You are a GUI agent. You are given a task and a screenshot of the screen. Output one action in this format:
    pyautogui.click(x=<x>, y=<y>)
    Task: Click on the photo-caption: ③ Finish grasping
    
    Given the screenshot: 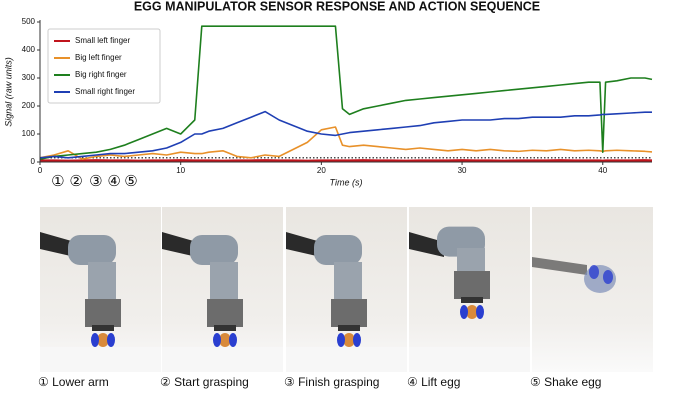 What is the action you would take?
    pyautogui.click(x=331, y=382)
    